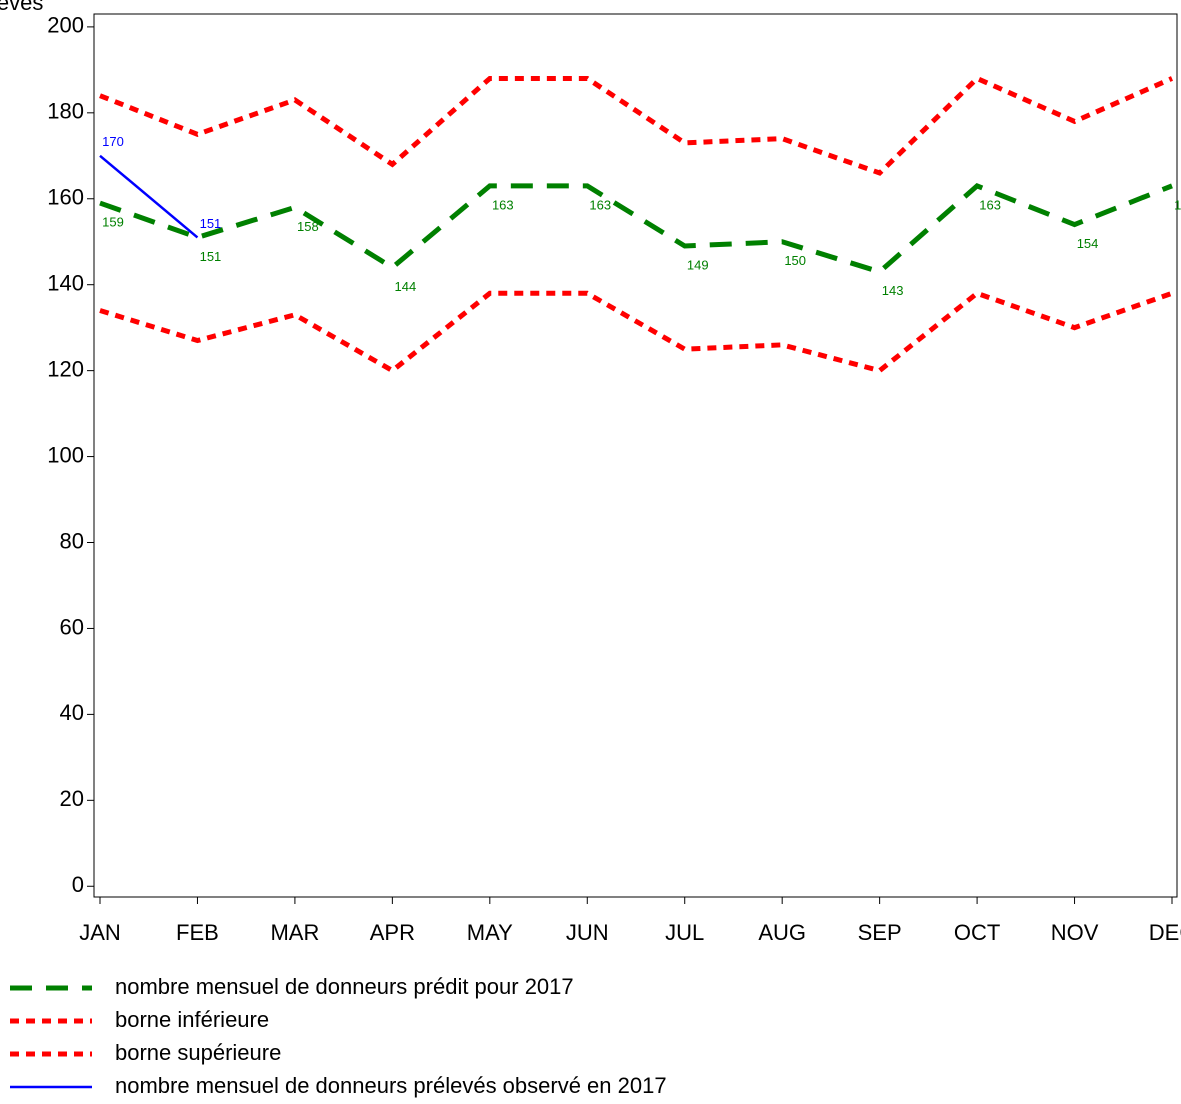 The height and width of the screenshot is (1104, 1181). What do you see at coordinates (1088, 243) in the screenshot?
I see `data-label: 154` at bounding box center [1088, 243].